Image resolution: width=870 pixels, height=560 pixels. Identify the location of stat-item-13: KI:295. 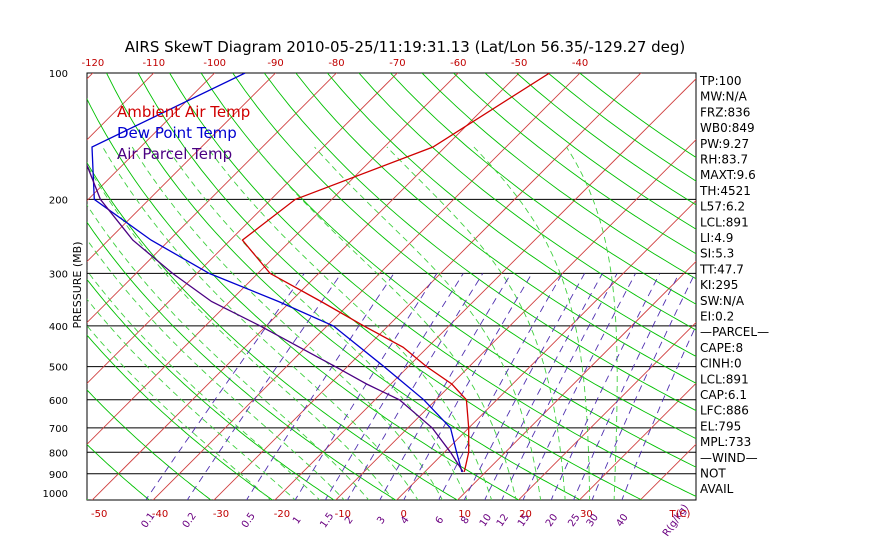
(719, 285).